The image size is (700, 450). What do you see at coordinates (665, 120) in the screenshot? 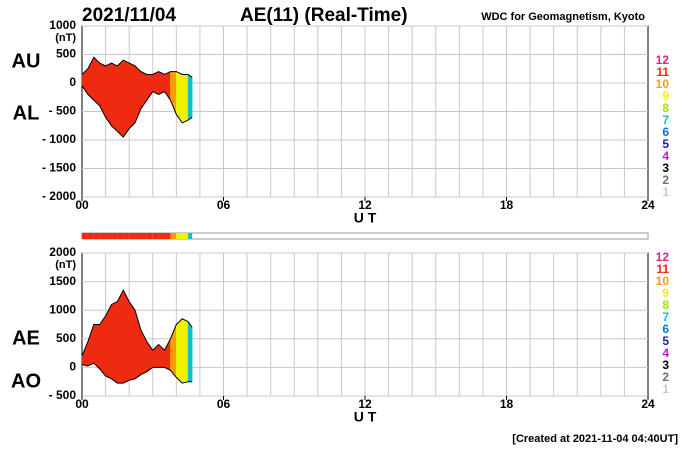
I see `legend-entry: 7` at bounding box center [665, 120].